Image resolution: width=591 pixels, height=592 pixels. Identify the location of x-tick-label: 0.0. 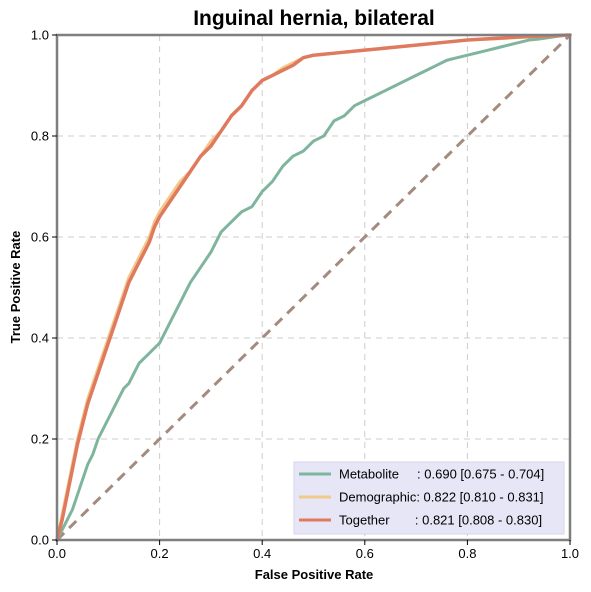
(57, 553).